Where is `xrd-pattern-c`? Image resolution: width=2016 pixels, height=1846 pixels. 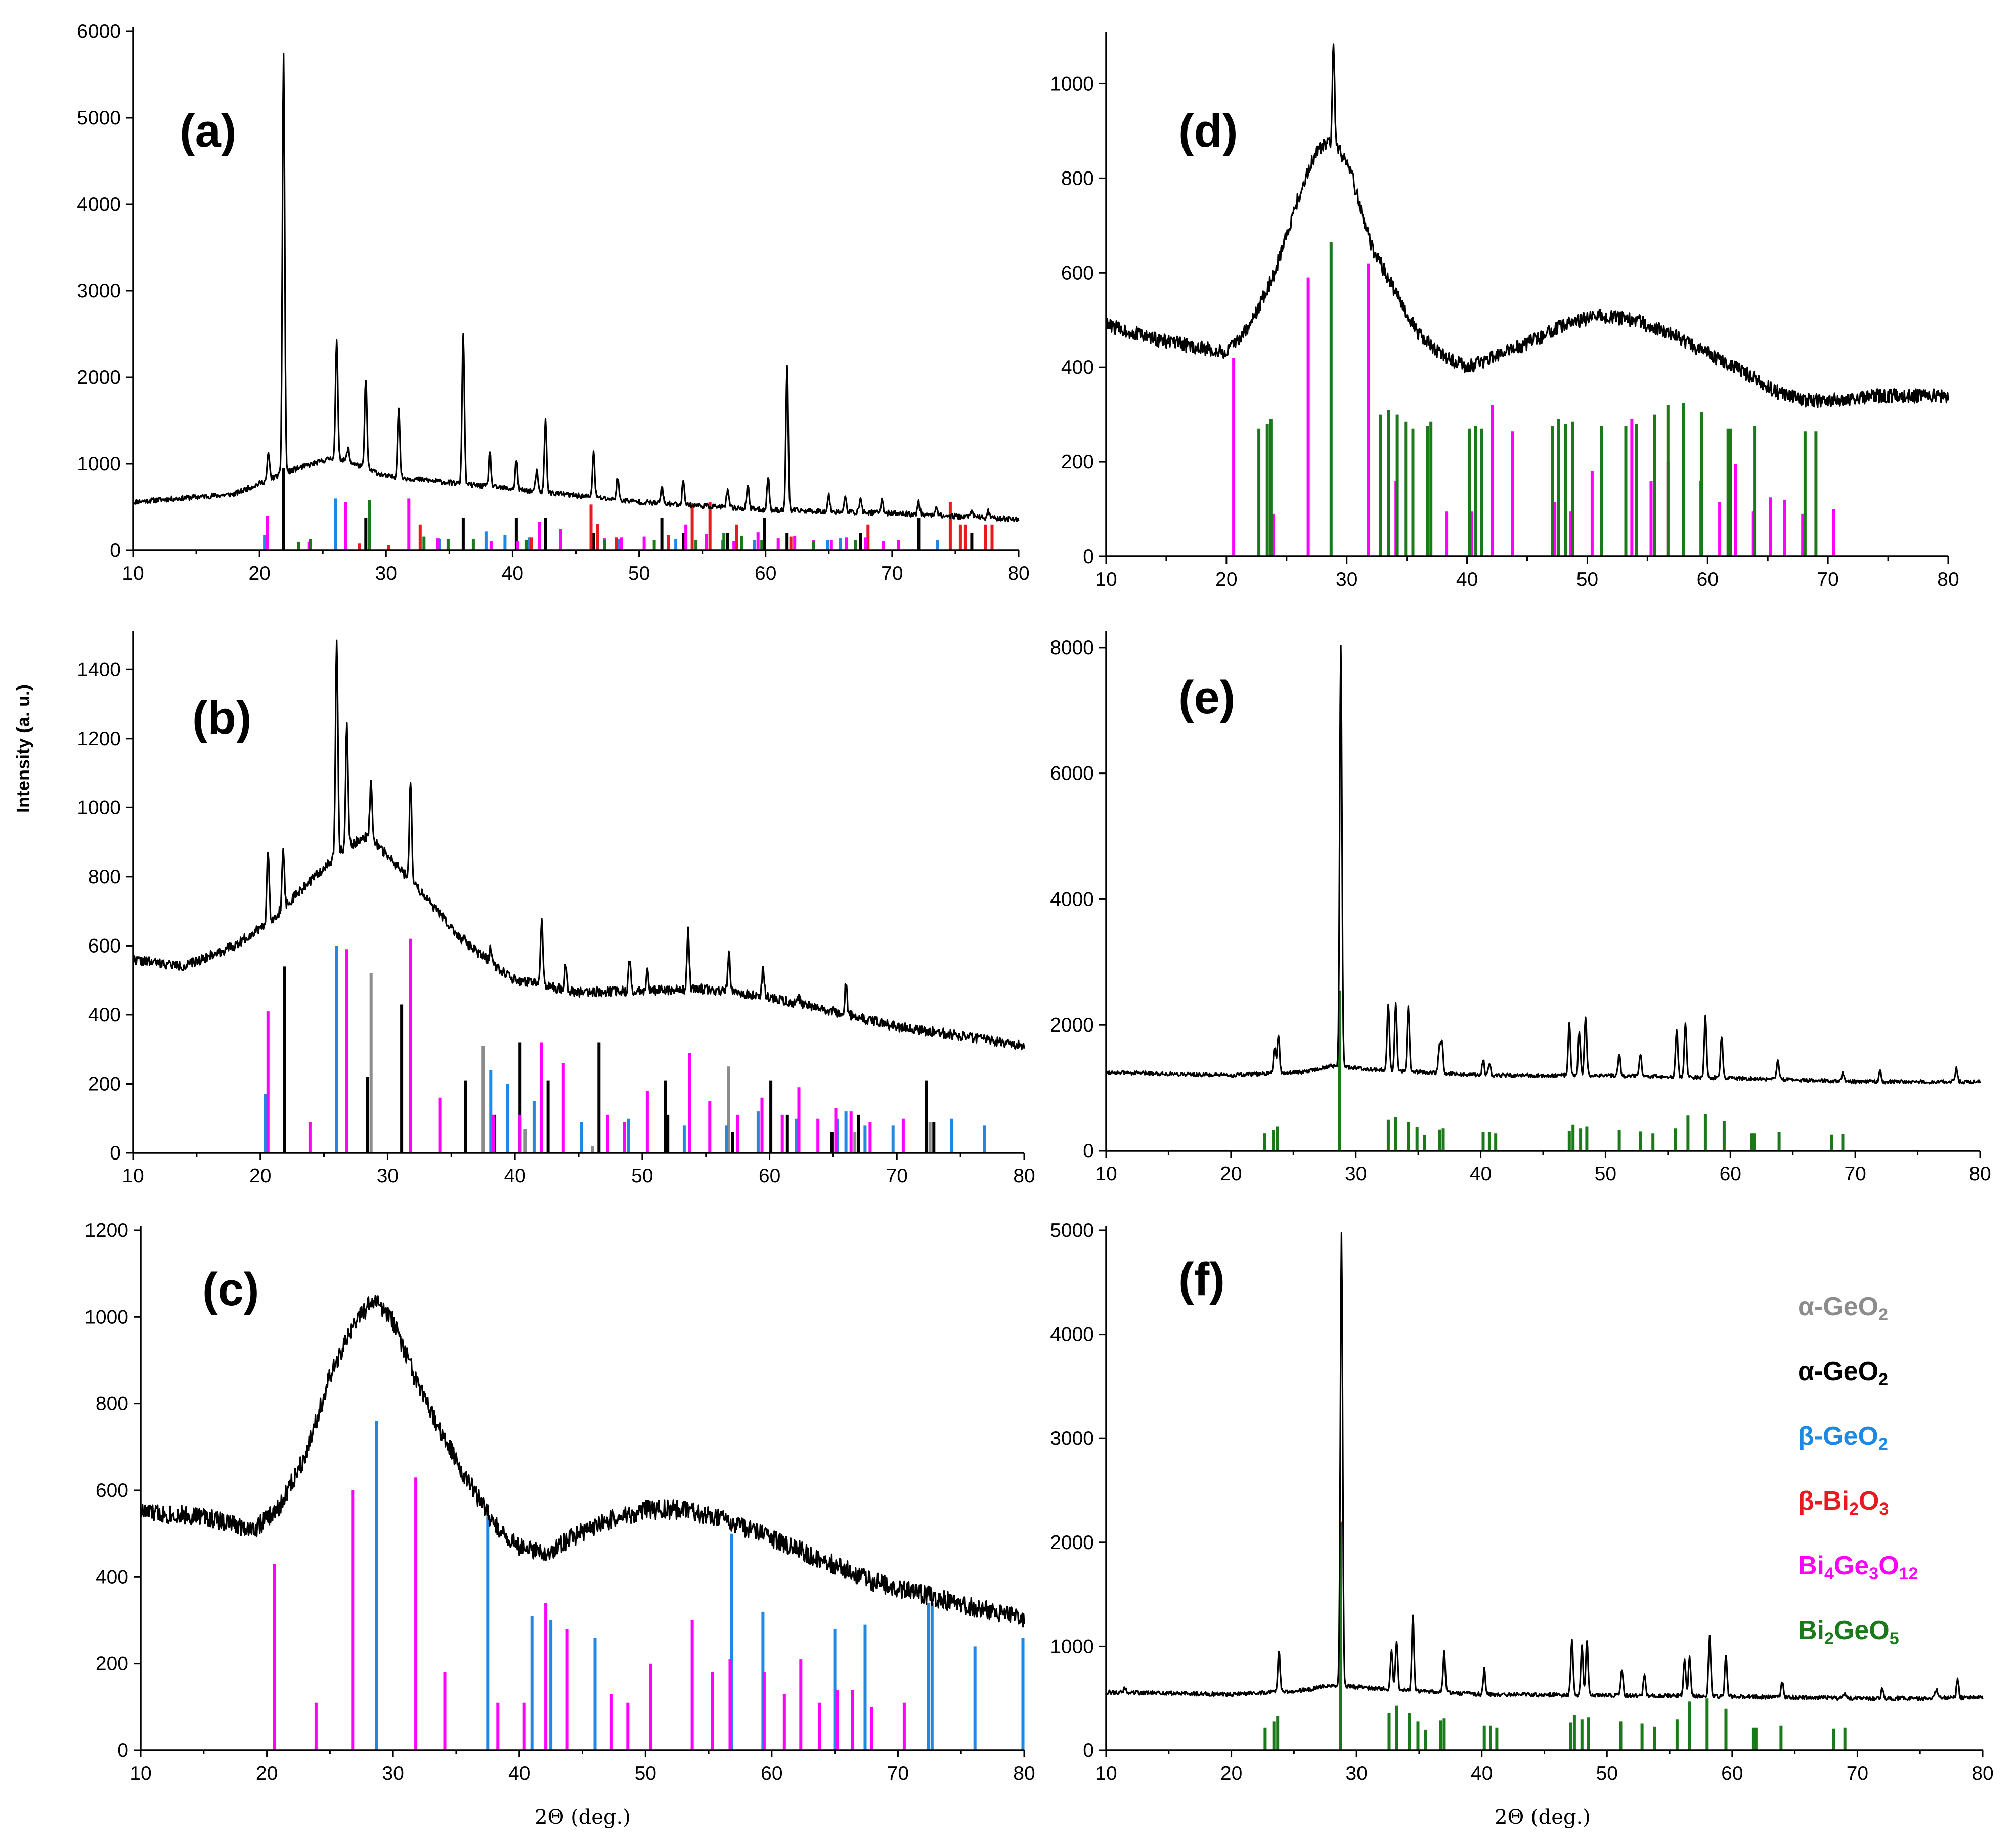 xrd-pattern-c is located at coordinates (582, 1461).